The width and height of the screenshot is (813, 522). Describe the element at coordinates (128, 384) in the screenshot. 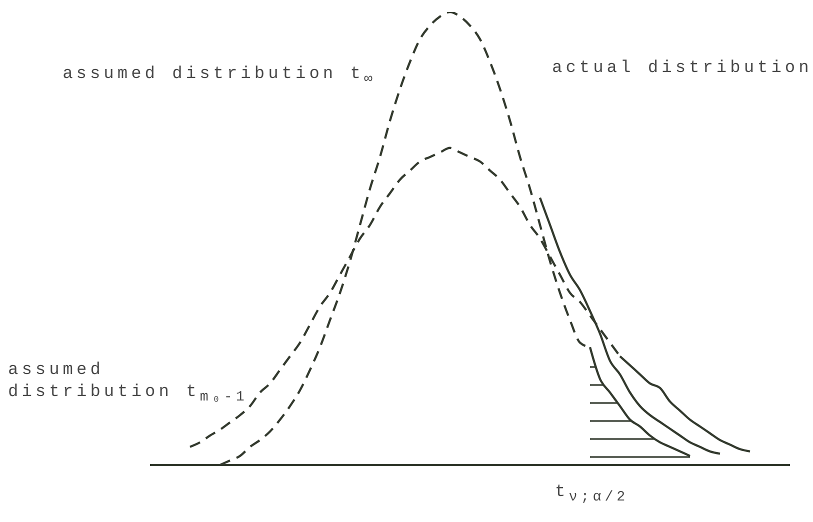

I see `annotation: assumed distribution t$_{m₀-1}$` at that location.